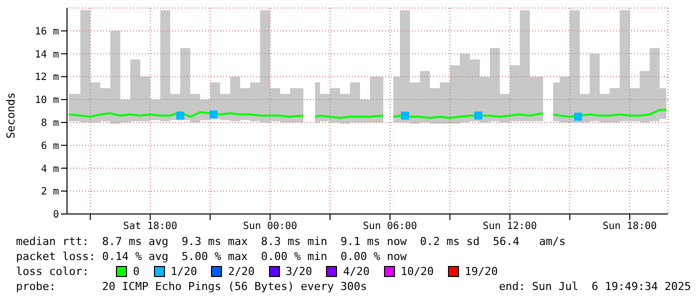 The height and width of the screenshot is (297, 697). Describe the element at coordinates (46, 78) in the screenshot. I see `y-tick-label: 12 m` at that location.